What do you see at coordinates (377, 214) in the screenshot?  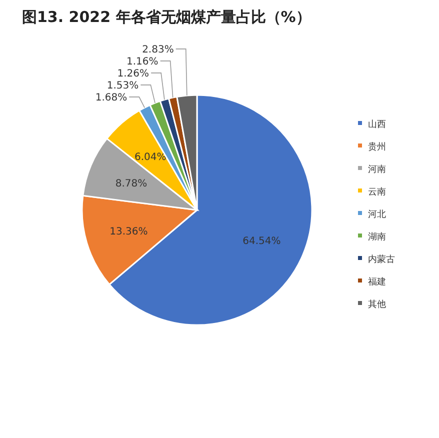 I see `legend-label: 河北` at bounding box center [377, 214].